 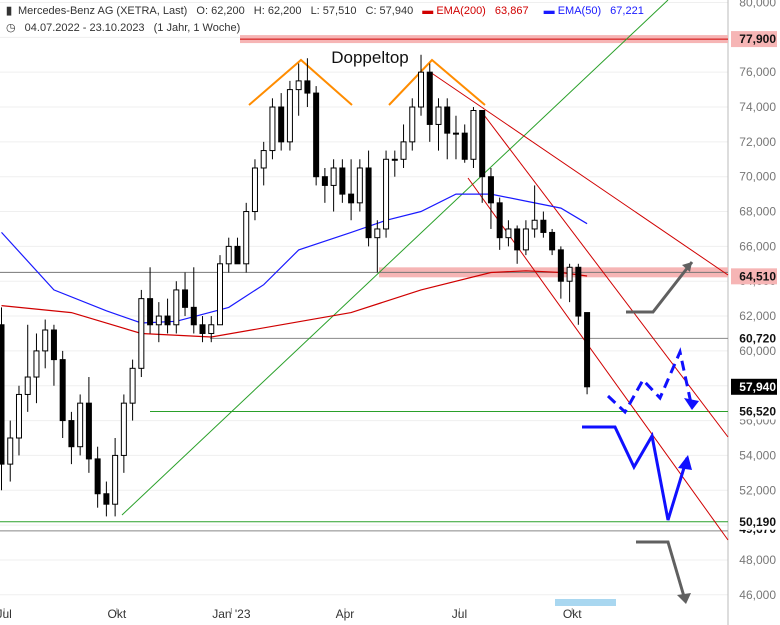 I want to click on x-axis: Jul Okt Jan '23 Apr Jul Okt, so click(x=291, y=614).